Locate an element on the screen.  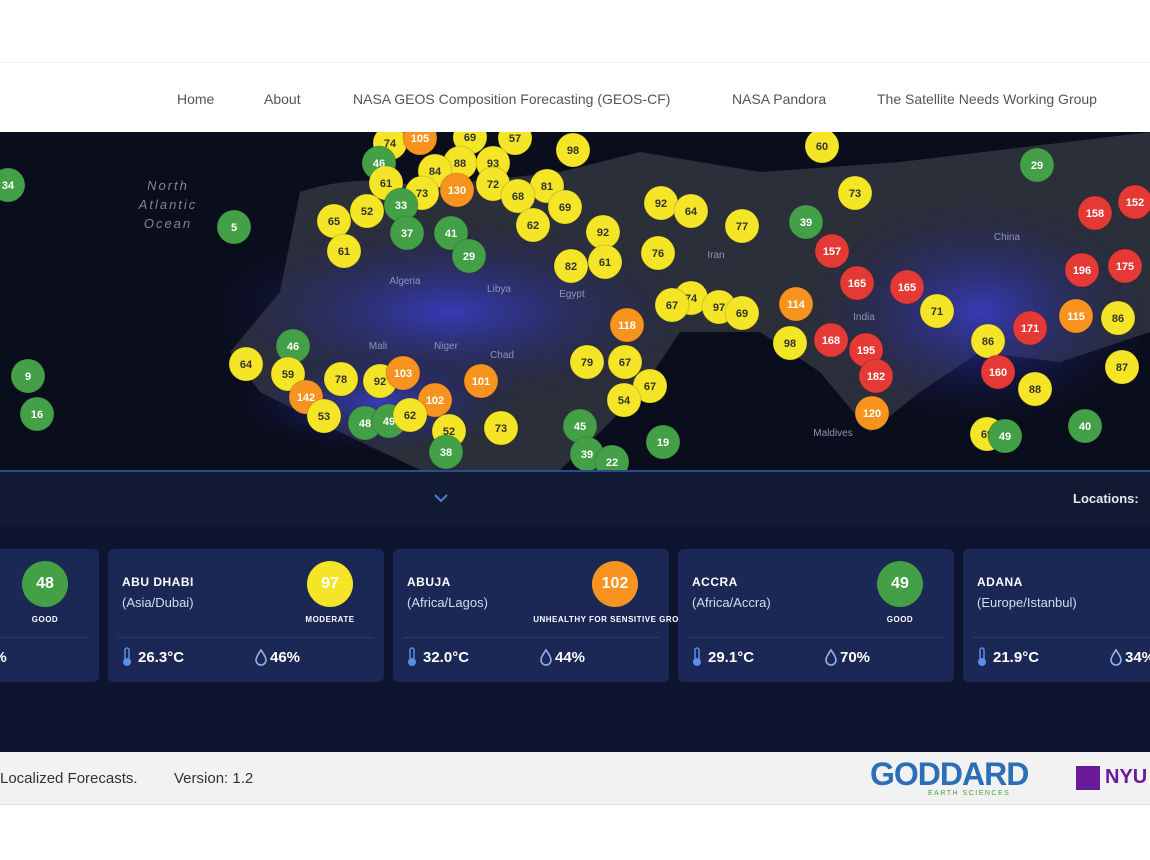
aqi-marker-label: 65 is located at coordinates (334, 222).